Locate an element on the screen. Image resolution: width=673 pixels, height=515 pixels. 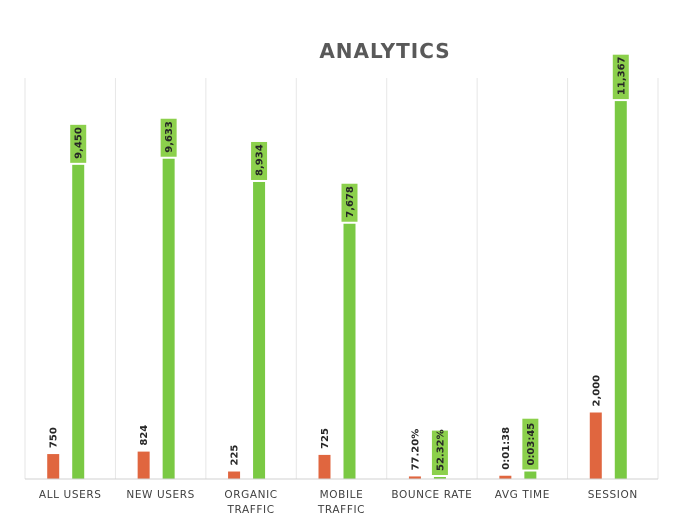
data-label: 750 is located at coordinates (54, 437).